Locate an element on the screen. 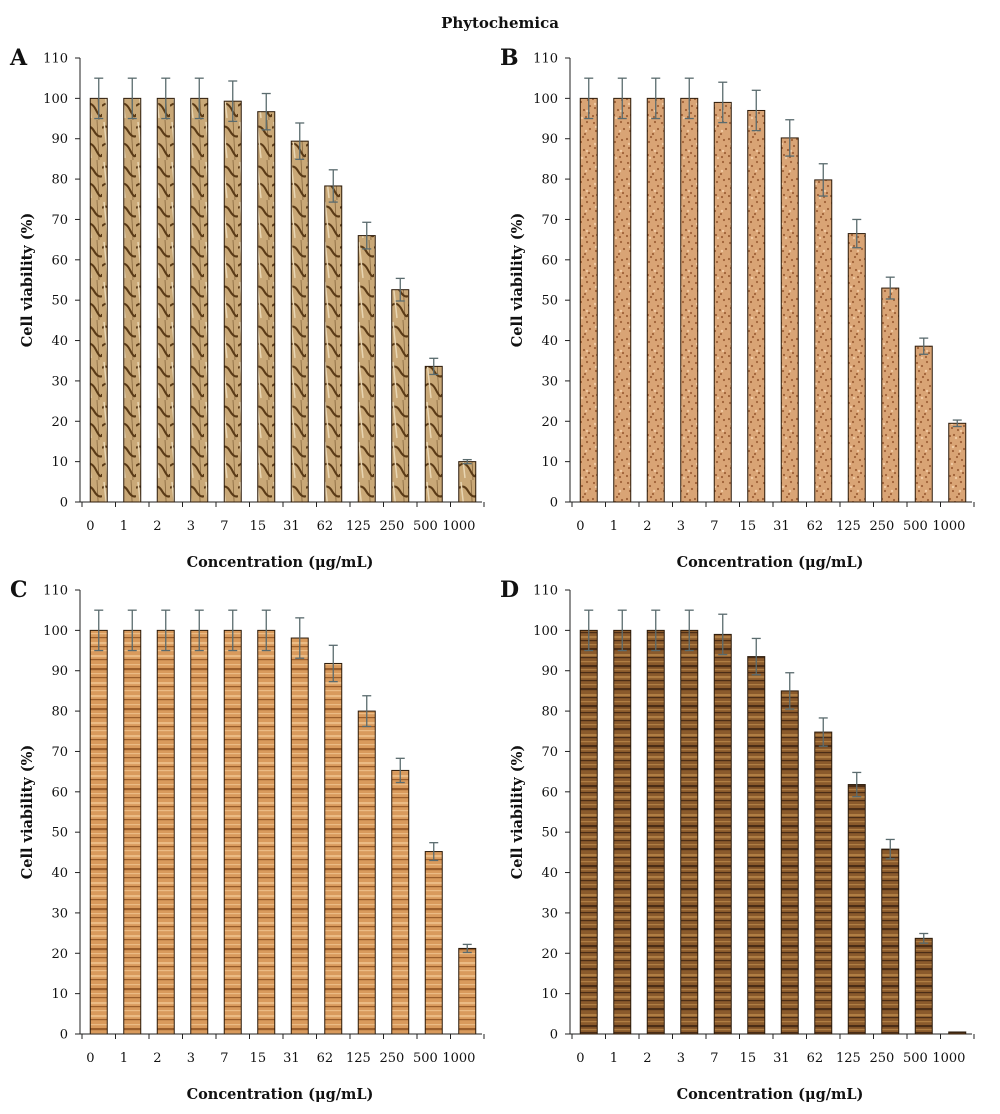 This screenshot has width=1000, height=1114. chart-b-y-tick-label: 60 is located at coordinates (549, 260).